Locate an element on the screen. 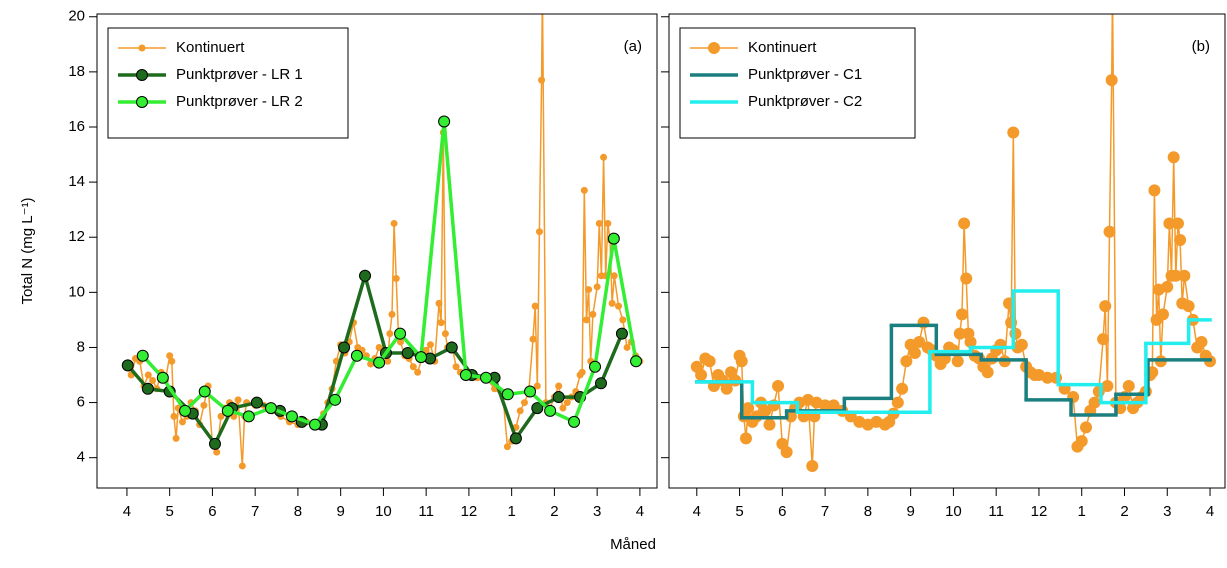  y-tick-label: 18 is located at coordinates (76, 71).